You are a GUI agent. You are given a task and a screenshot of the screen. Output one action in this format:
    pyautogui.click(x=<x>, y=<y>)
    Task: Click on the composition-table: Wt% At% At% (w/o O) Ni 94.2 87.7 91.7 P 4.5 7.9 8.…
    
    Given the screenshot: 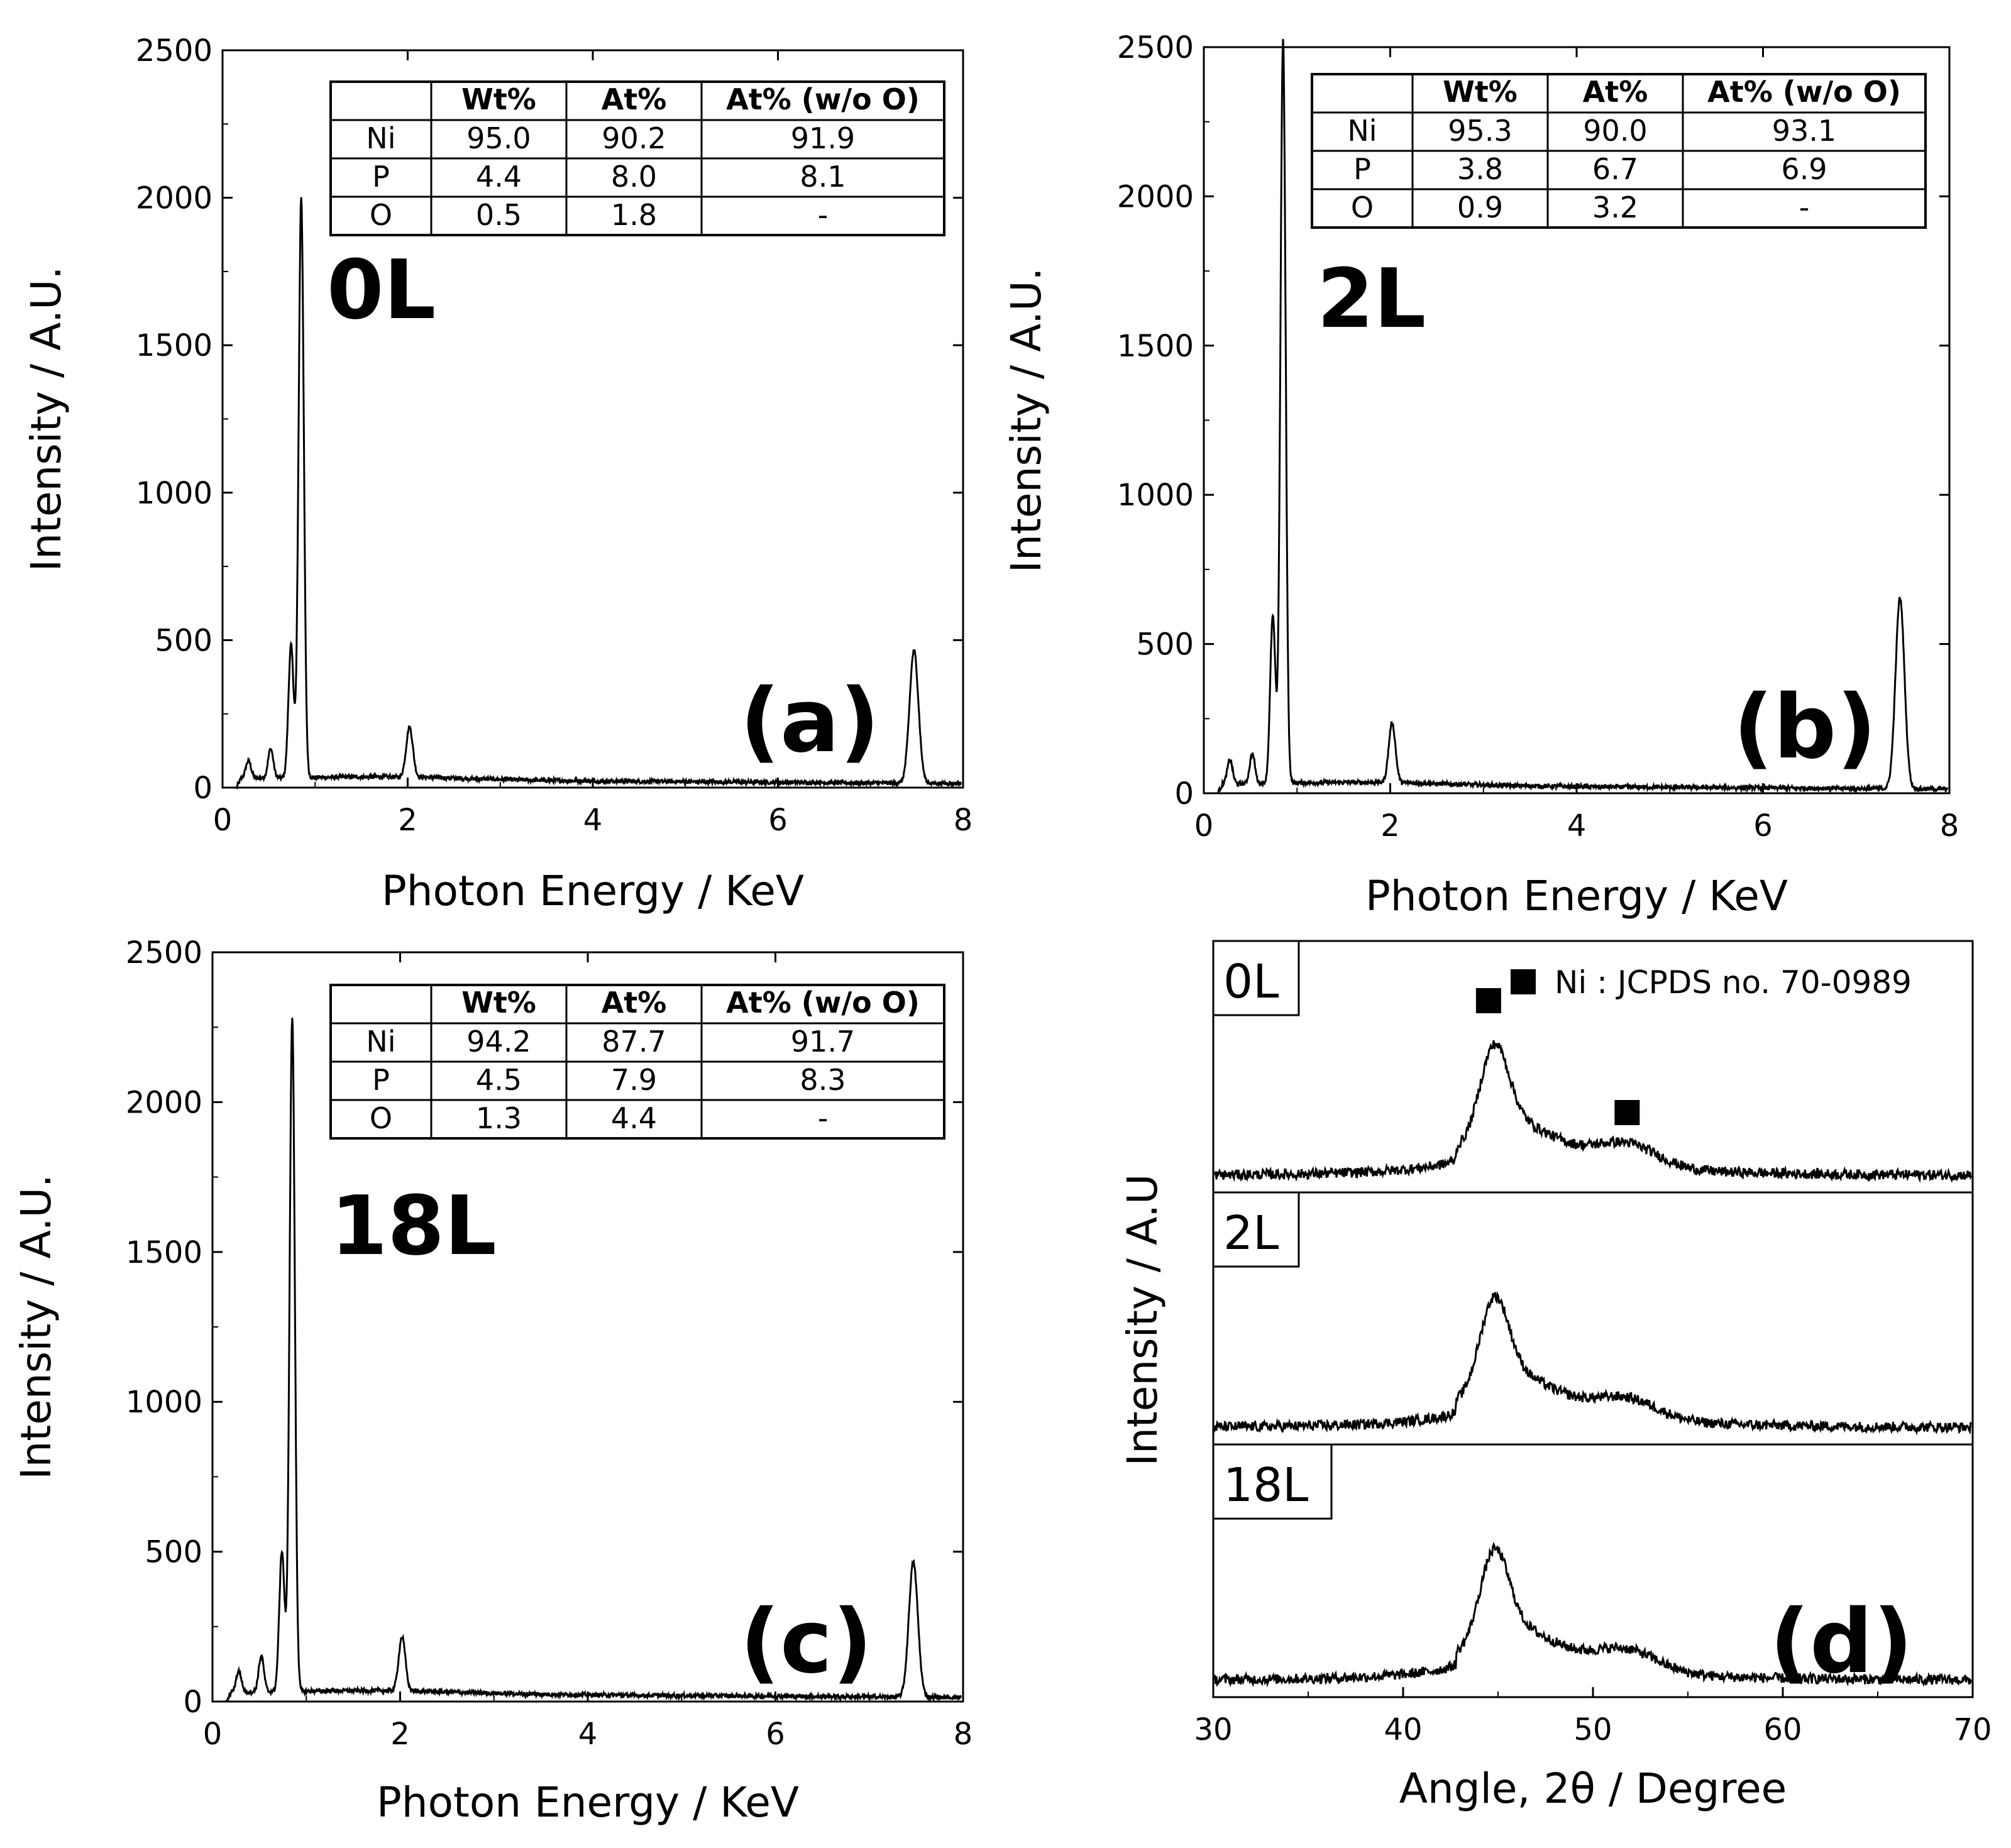 What is the action you would take?
    pyautogui.click(x=637, y=1062)
    